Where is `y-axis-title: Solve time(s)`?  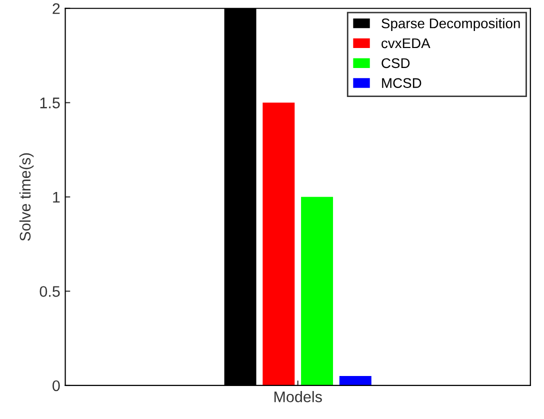
y-axis-title: Solve time(s) is located at coordinates (26, 197).